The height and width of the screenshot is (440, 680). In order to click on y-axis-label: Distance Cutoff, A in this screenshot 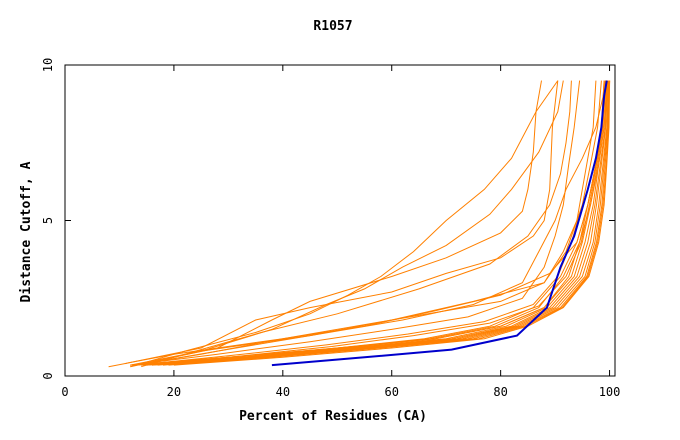, I will do `click(26, 231)`.